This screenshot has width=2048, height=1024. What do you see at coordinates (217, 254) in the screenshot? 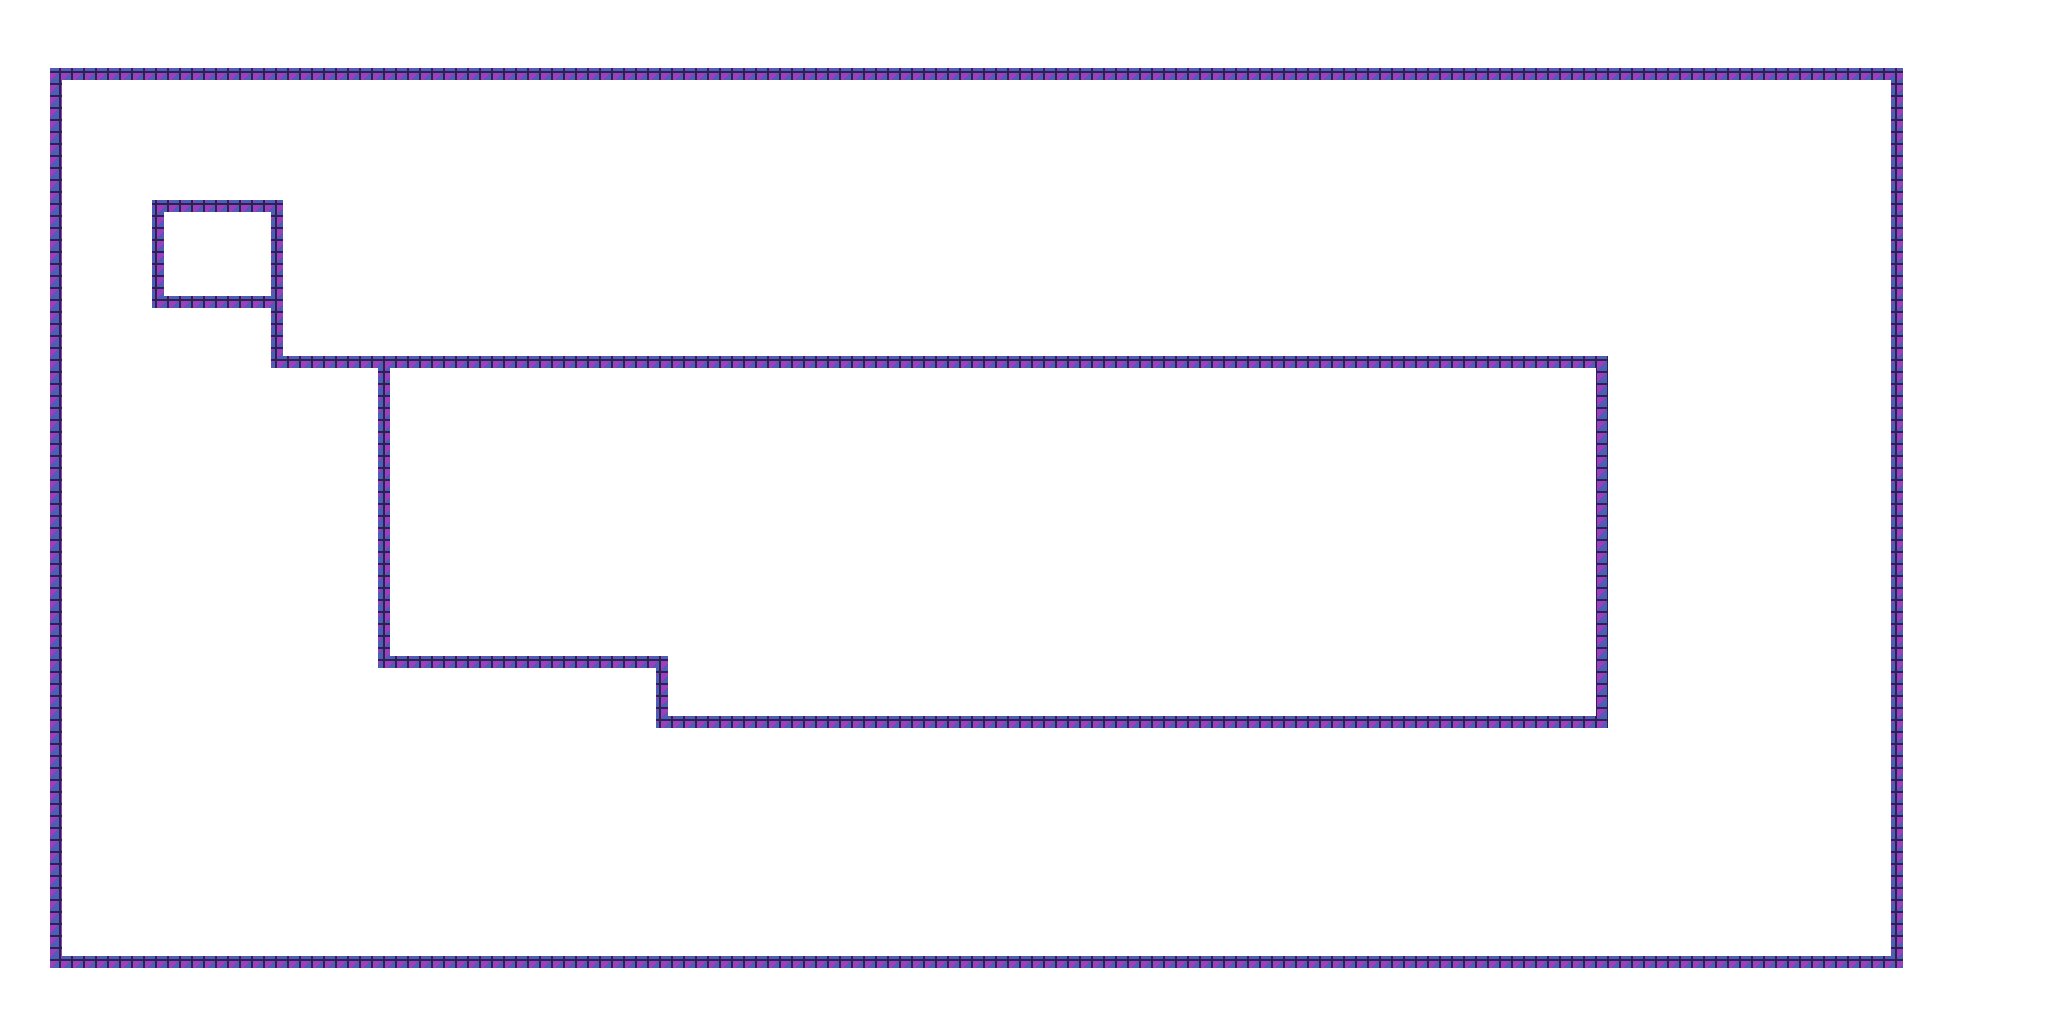
I see `small-room-wall` at bounding box center [217, 254].